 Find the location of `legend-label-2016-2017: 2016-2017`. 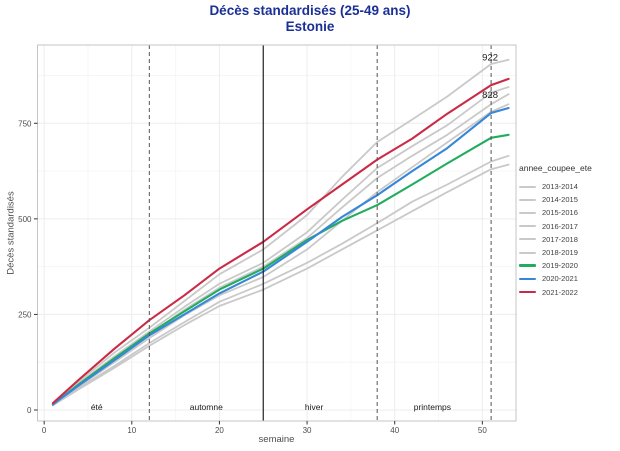

legend-label-2016-2017: 2016-2017 is located at coordinates (560, 226).